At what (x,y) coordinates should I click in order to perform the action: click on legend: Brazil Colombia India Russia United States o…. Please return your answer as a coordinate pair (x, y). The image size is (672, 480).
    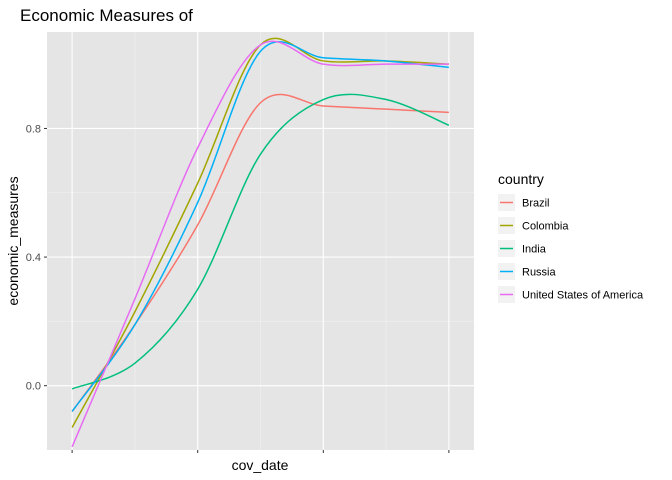
    Looking at the image, I should click on (571, 248).